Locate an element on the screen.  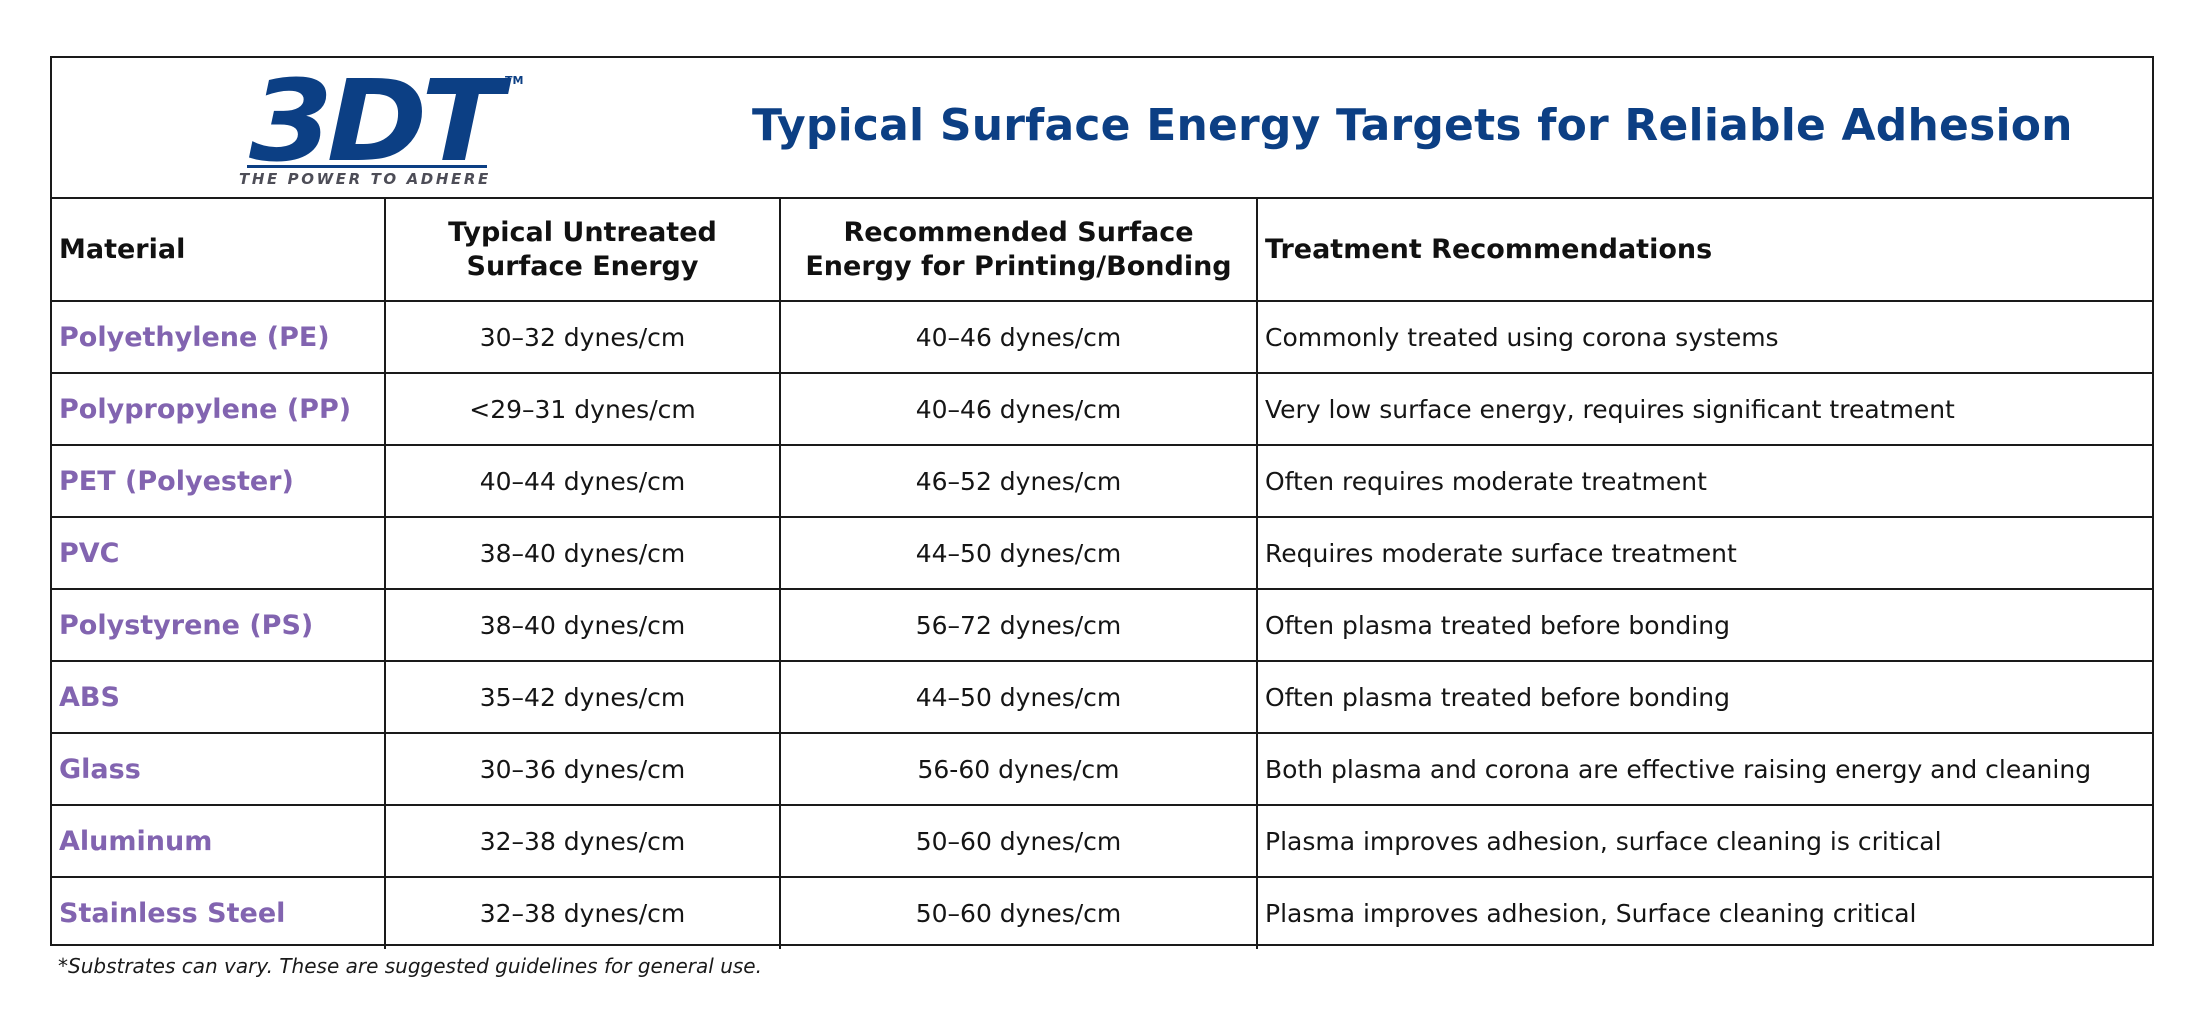
company-logo: 3DT TM THE POWER TO ADHERE is located at coordinates (383, 128).